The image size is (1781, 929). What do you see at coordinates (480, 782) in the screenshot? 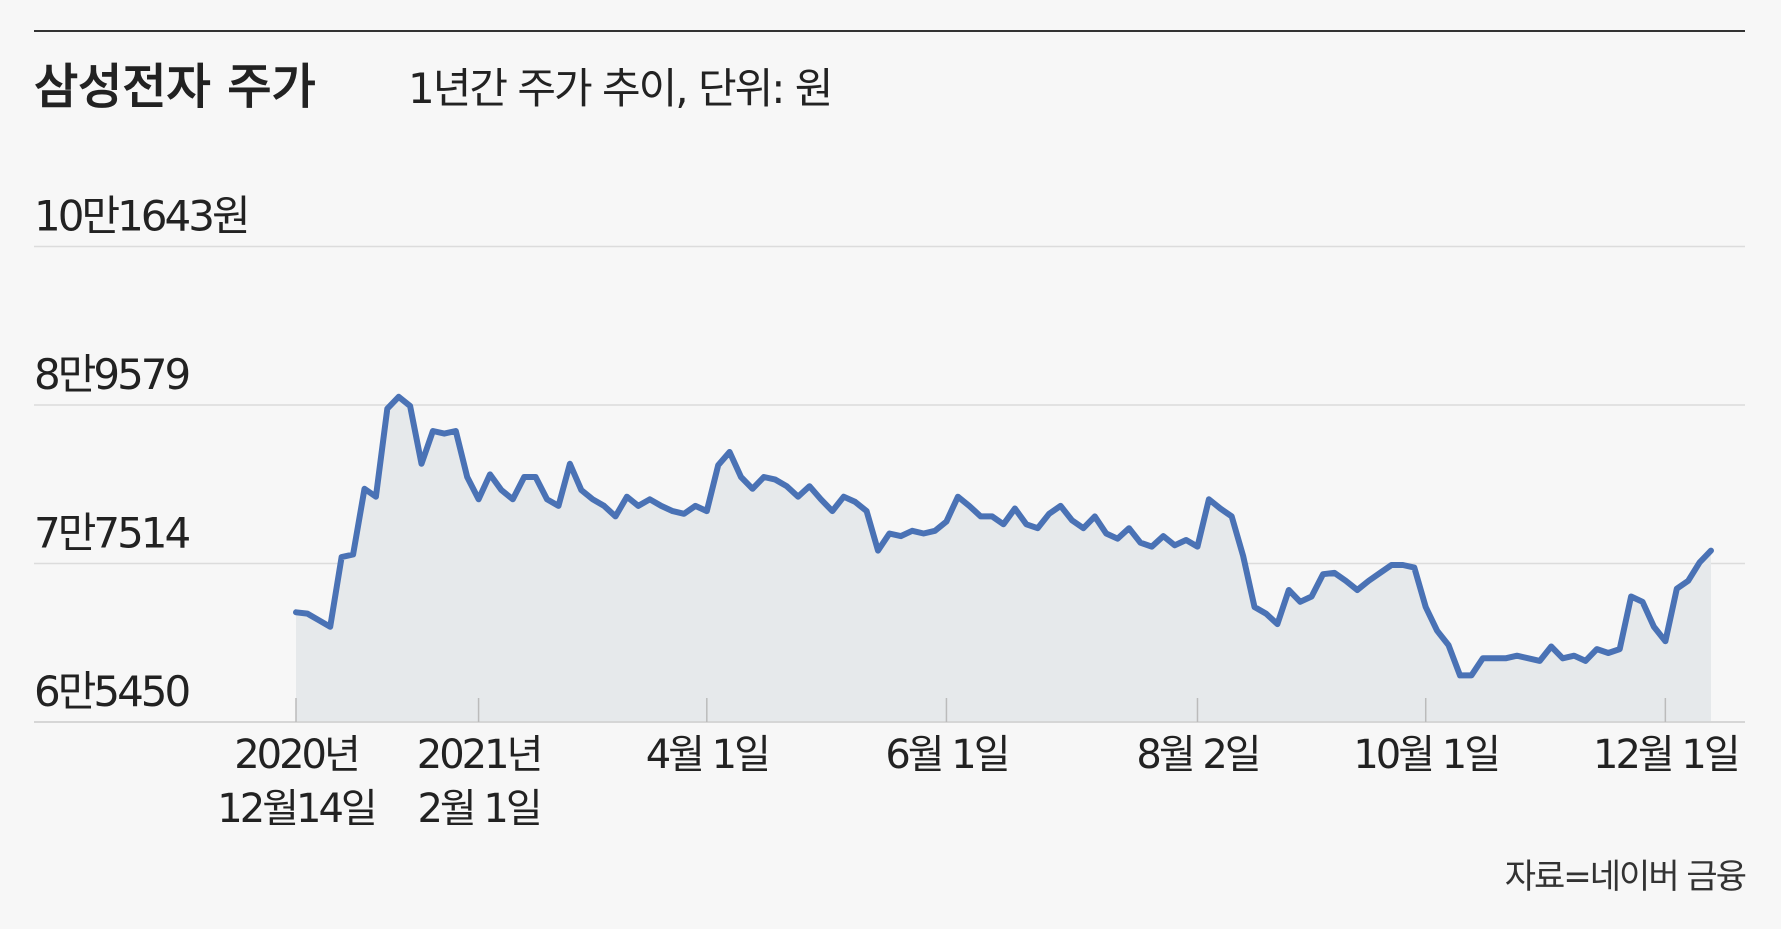
I see `x-tick-label: 2021년 2월 1일` at bounding box center [480, 782].